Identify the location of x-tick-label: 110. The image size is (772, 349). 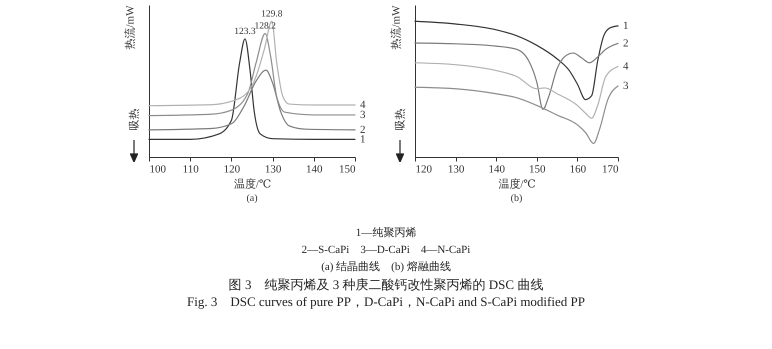
(191, 170).